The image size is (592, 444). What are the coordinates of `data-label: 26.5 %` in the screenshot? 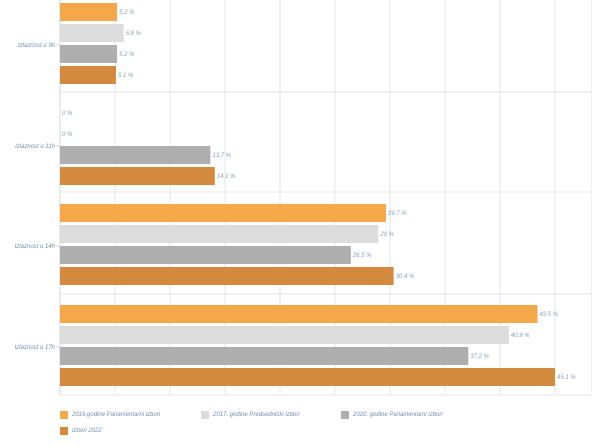 It's located at (362, 256).